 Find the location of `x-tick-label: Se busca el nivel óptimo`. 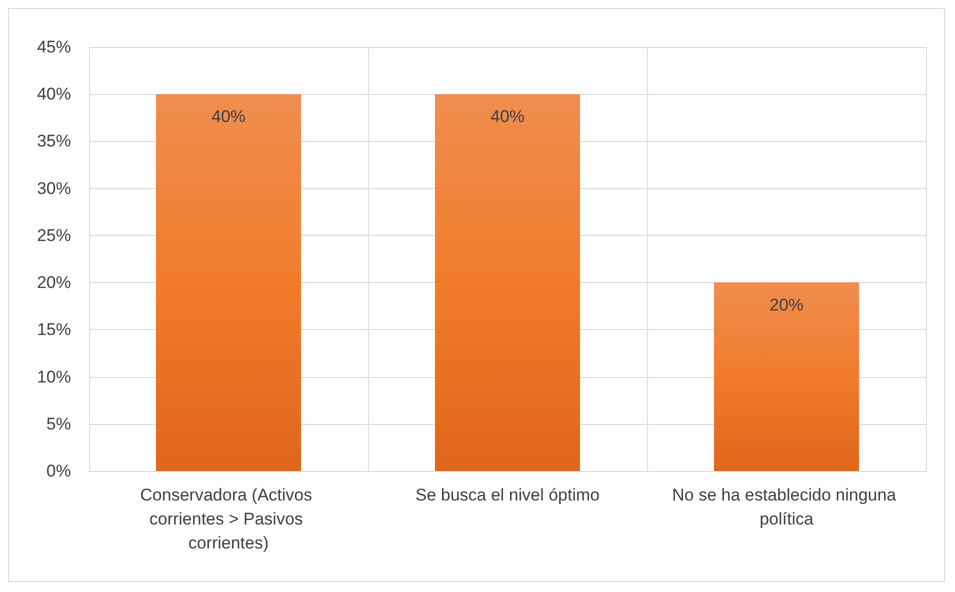

x-tick-label: Se busca el nivel óptimo is located at coordinates (507, 495).